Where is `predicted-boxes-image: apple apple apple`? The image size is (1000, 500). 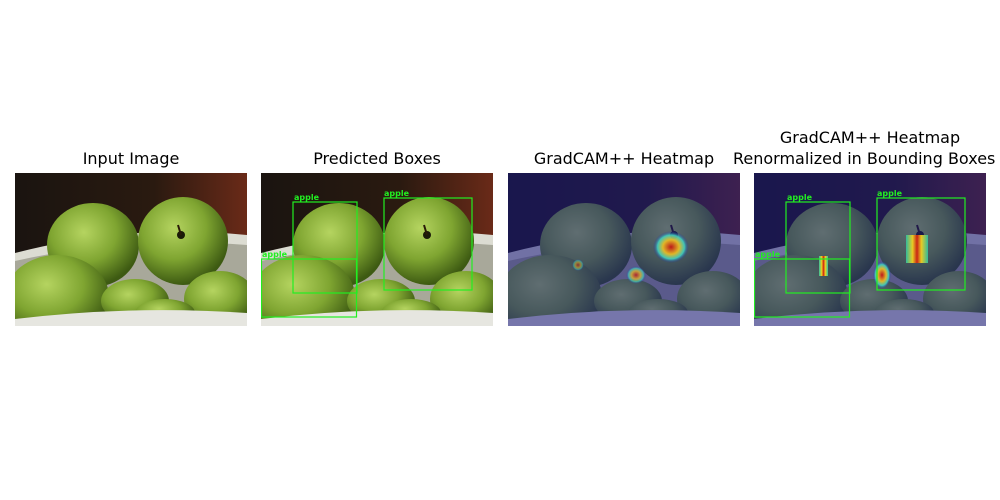
predicted-boxes-image: apple apple apple is located at coordinates (377, 249).